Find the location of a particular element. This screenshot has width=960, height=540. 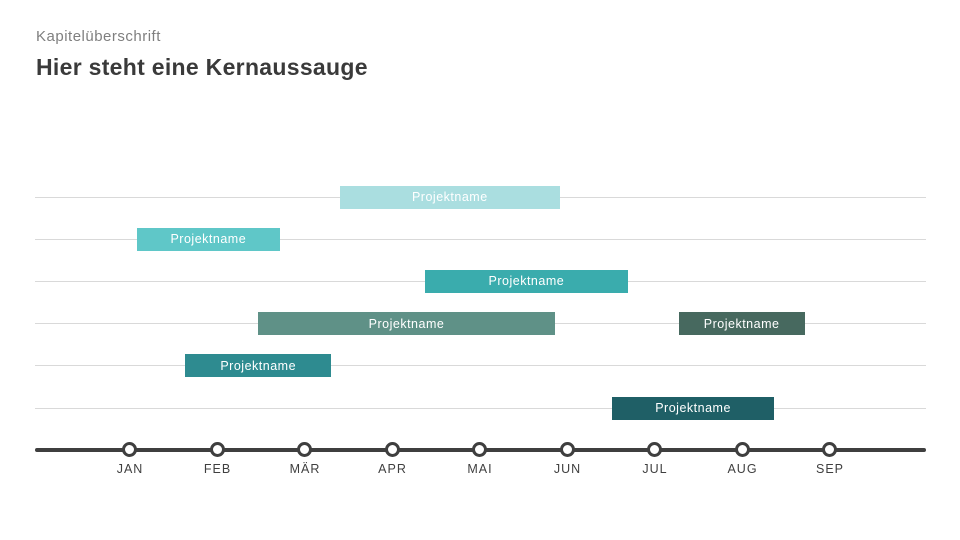

timeline-month-label: FEB is located at coordinates (217, 469).